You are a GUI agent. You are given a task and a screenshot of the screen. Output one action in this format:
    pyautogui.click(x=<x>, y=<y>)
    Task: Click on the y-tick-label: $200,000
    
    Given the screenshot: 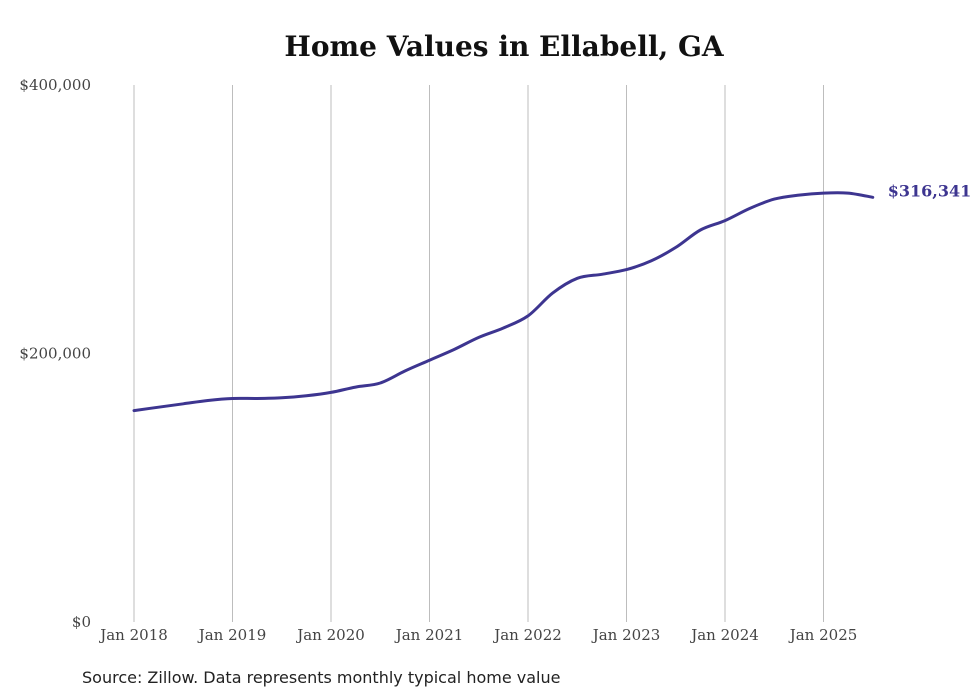 What is the action you would take?
    pyautogui.click(x=55, y=354)
    